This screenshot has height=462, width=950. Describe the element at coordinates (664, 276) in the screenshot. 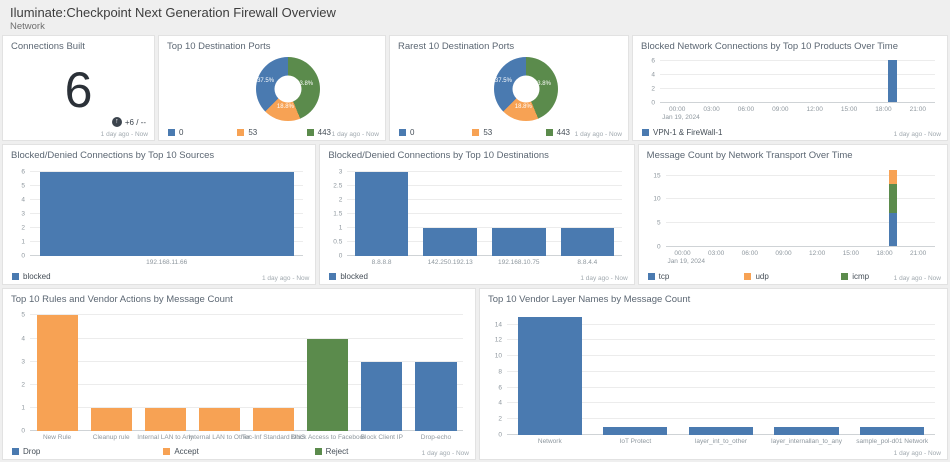

I see `legend-label: tcp` at that location.